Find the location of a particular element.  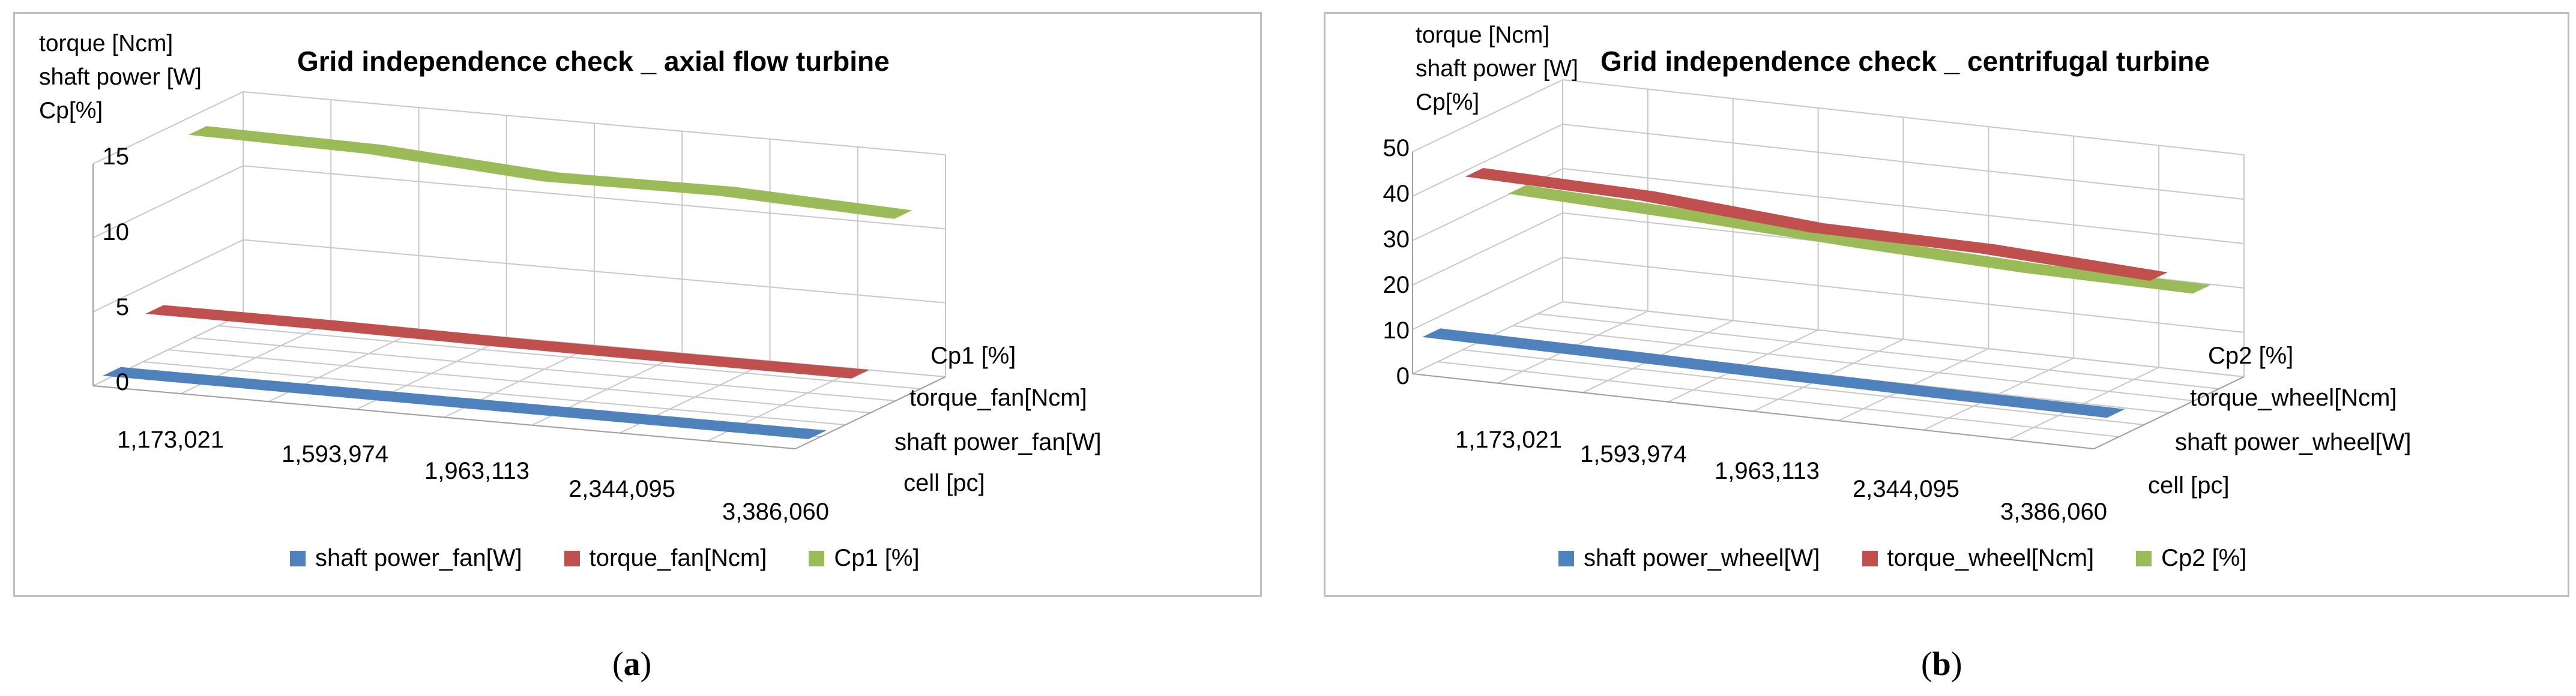

legend-entry: Cp1 [%] is located at coordinates (864, 558).